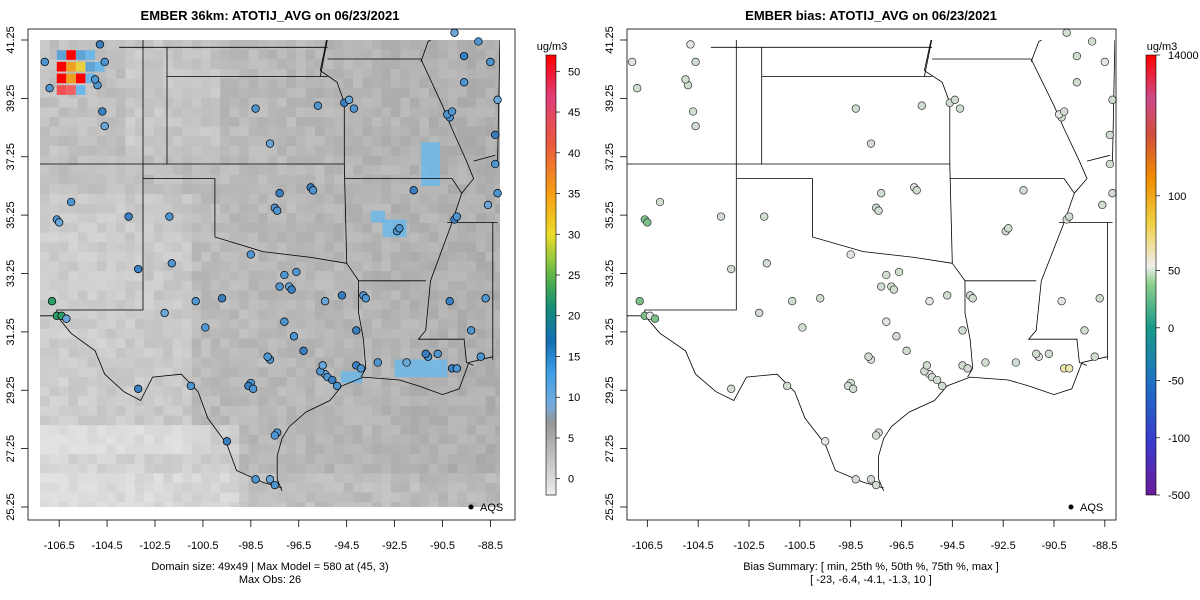 This screenshot has width=1200, height=600. What do you see at coordinates (1018, 272) in the screenshot?
I see `state-boundary` at bounding box center [1018, 272].